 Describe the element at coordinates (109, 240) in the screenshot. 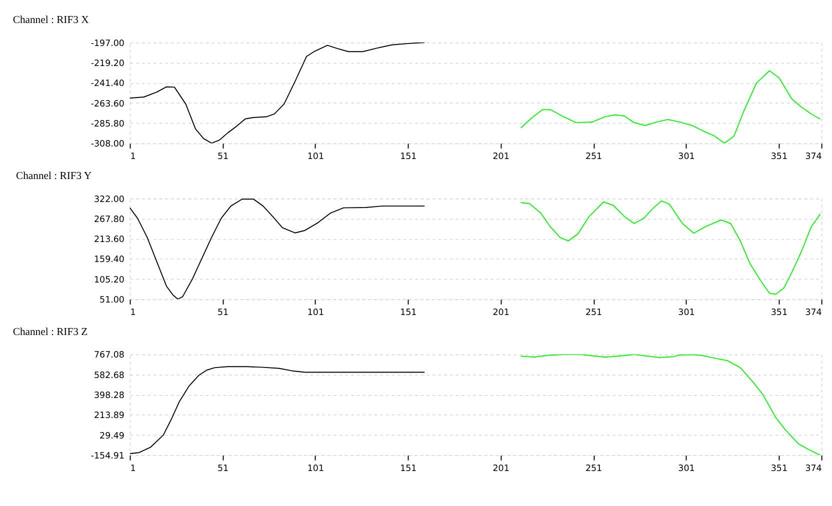

I see `y-tick-label: 213.60` at that location.